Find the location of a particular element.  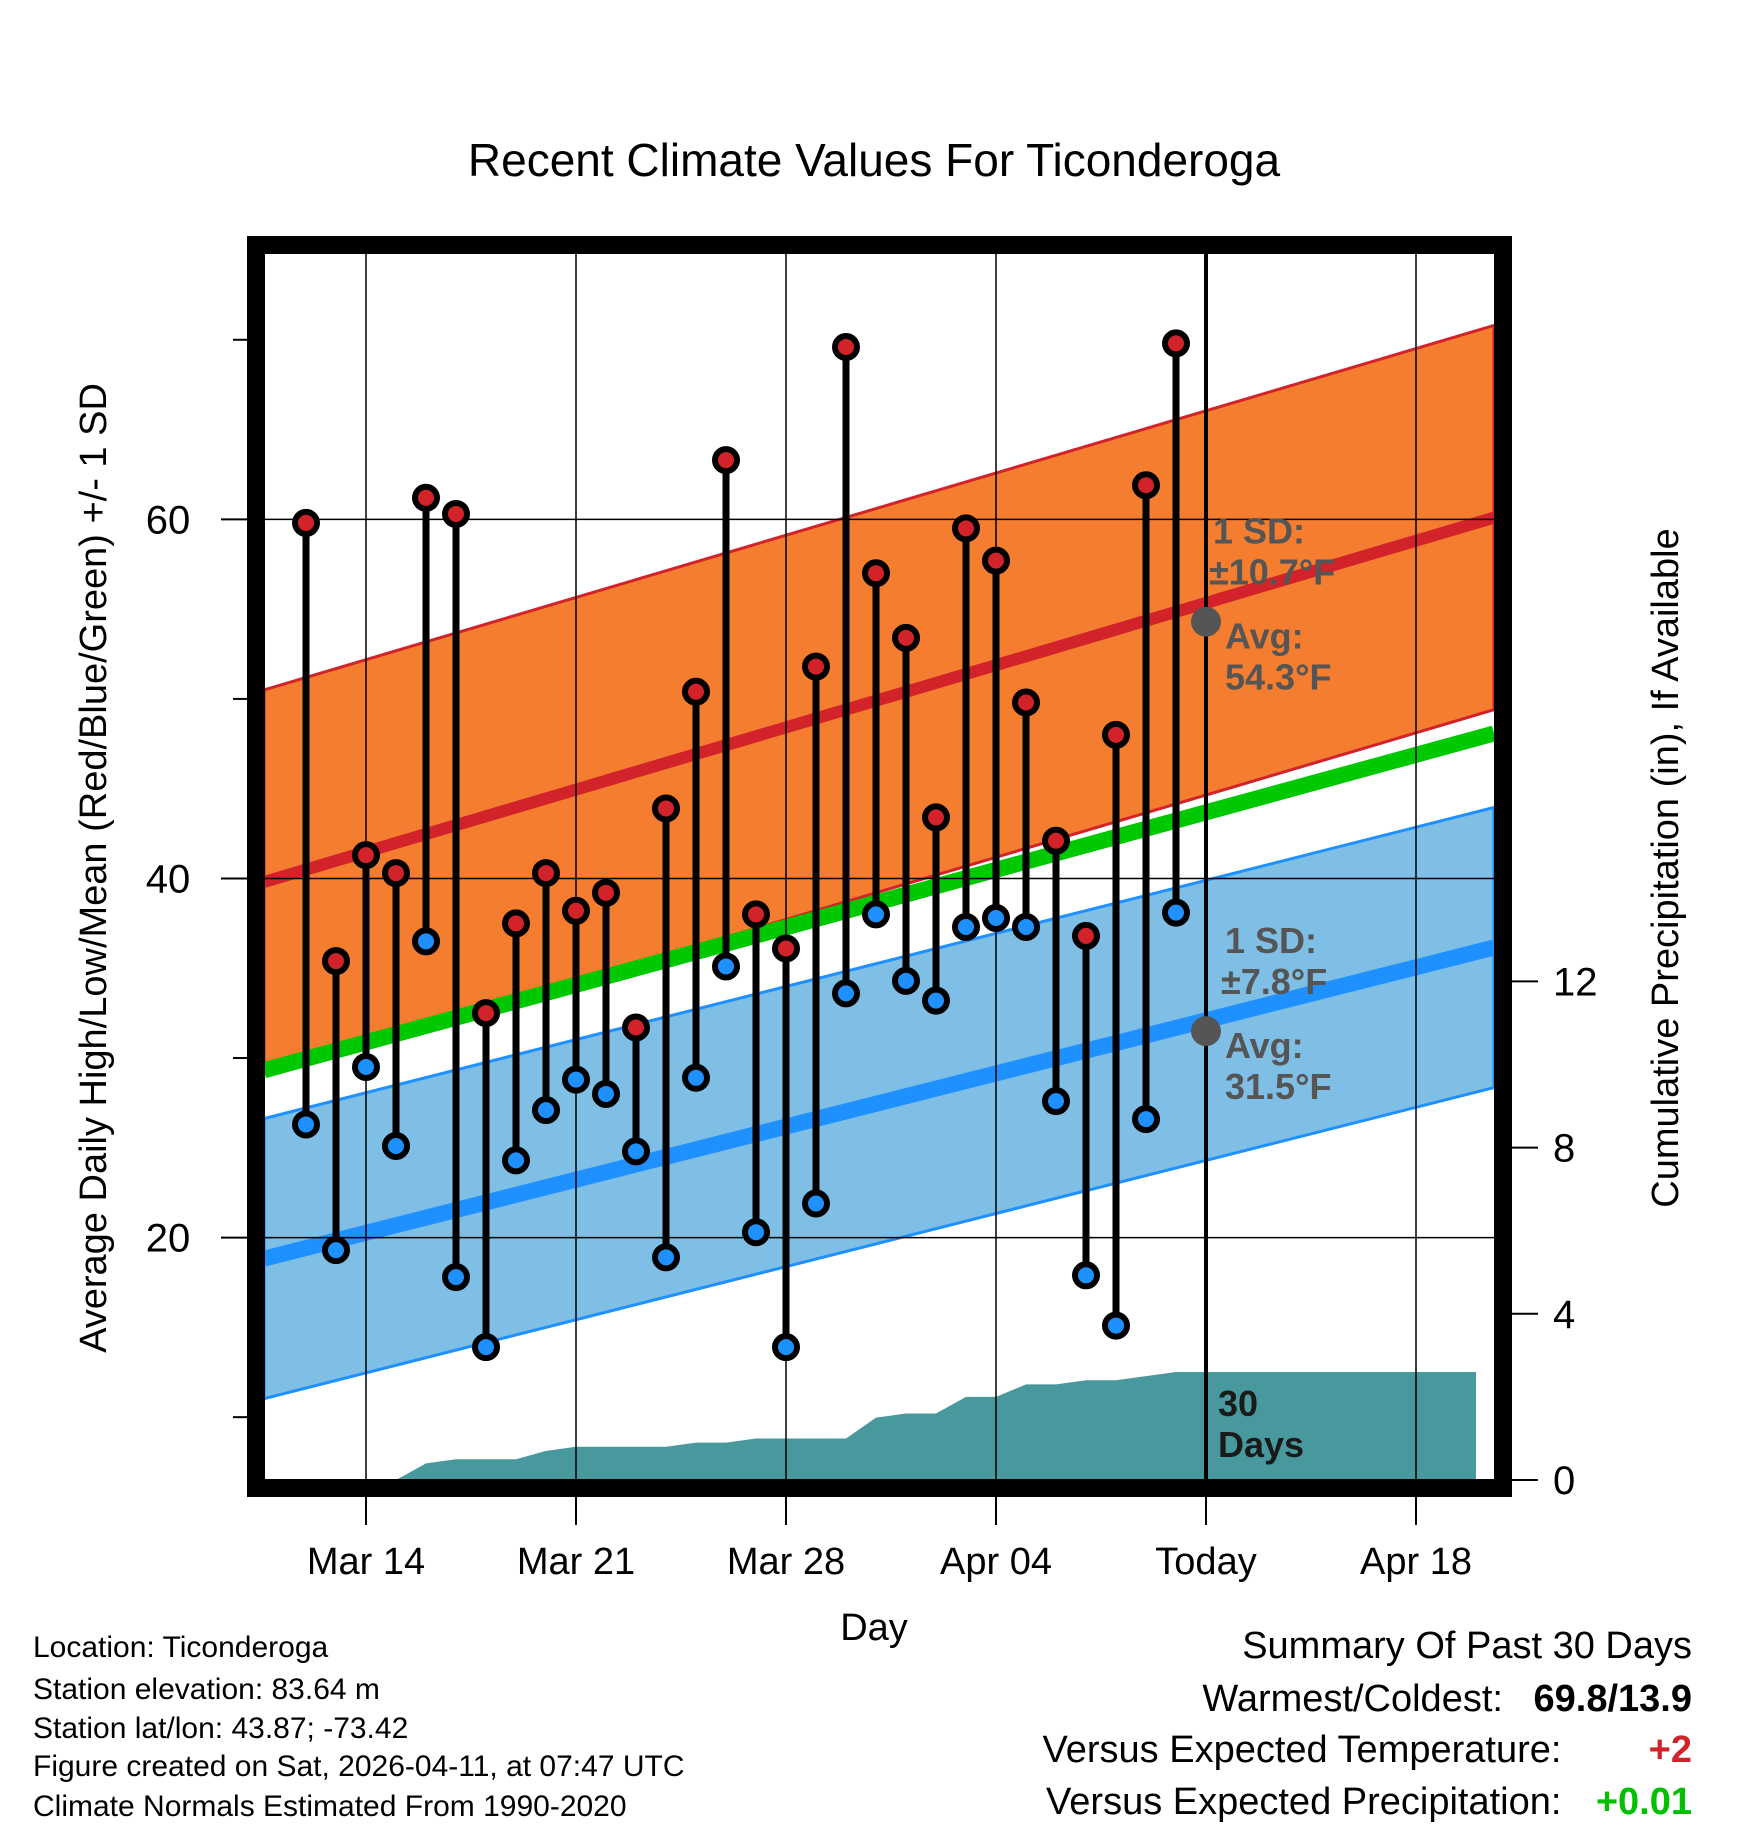

info-normals: Climate Normals Estimated From 1990-2020 is located at coordinates (330, 1806).